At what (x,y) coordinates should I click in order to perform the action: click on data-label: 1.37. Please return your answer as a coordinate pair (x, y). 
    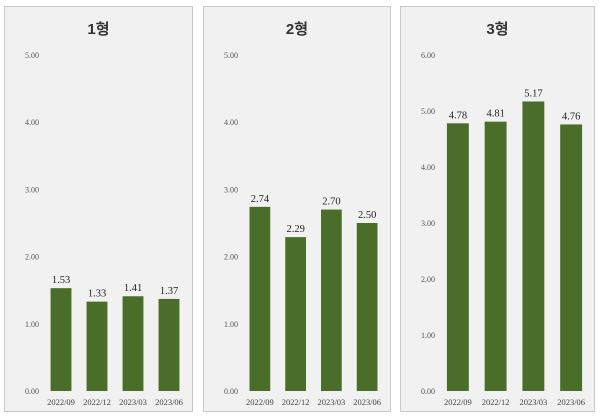
    Looking at the image, I should click on (169, 291).